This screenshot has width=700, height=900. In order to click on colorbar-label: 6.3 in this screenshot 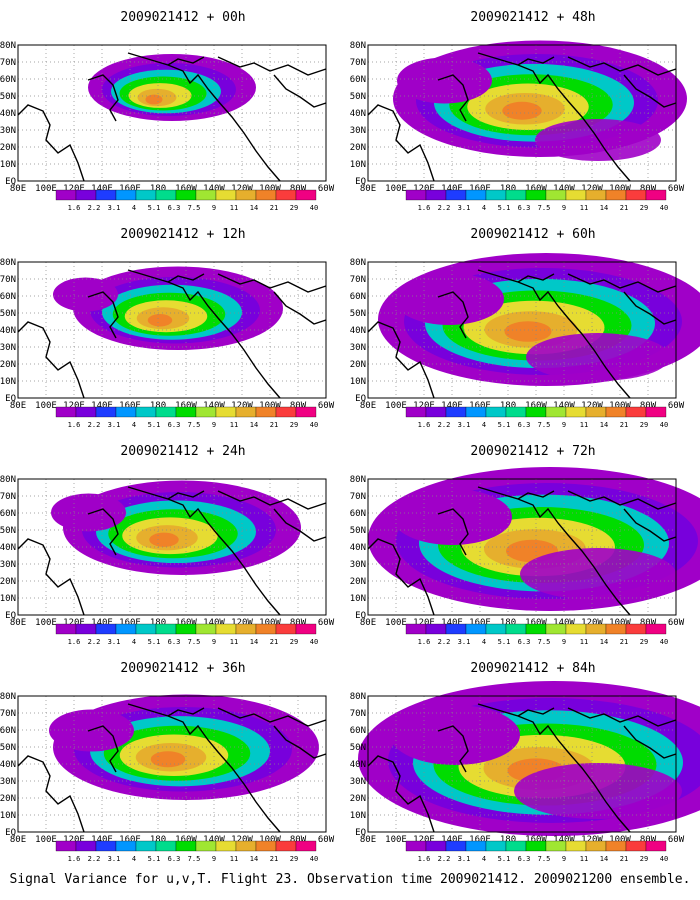, I will do `click(524, 425)`.